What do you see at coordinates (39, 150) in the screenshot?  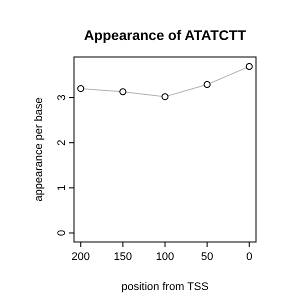 I see `y-axis-title: appearance per base` at bounding box center [39, 150].